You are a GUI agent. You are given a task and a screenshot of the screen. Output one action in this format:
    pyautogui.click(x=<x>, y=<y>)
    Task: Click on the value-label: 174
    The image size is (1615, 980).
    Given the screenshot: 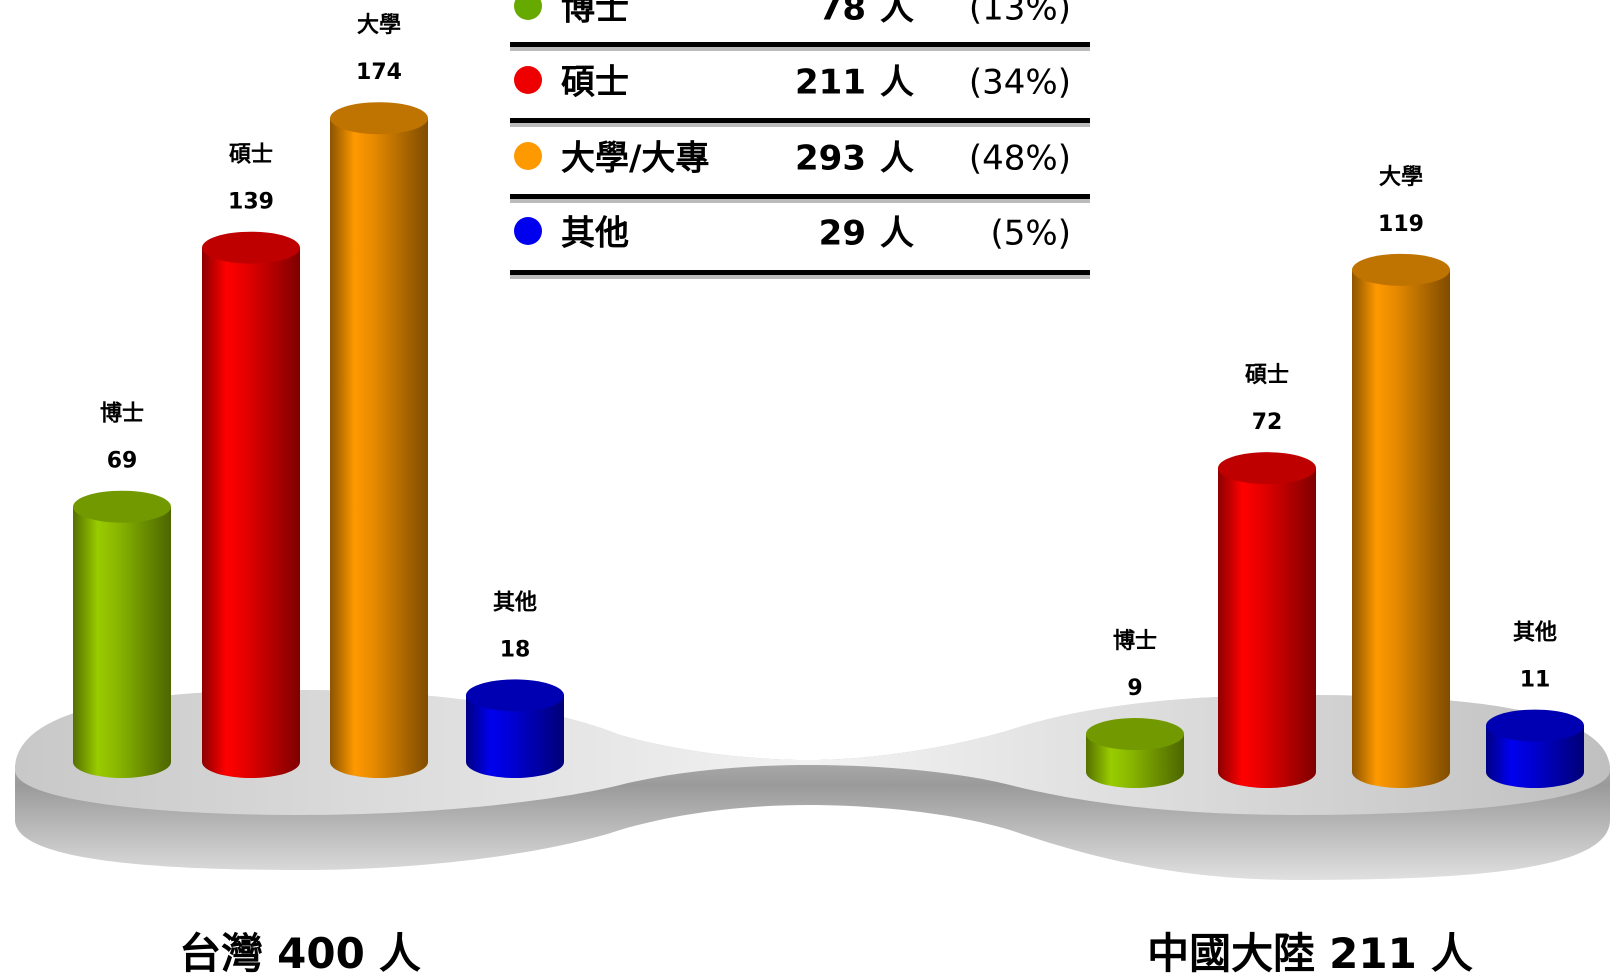 What is the action you would take?
    pyautogui.click(x=379, y=72)
    